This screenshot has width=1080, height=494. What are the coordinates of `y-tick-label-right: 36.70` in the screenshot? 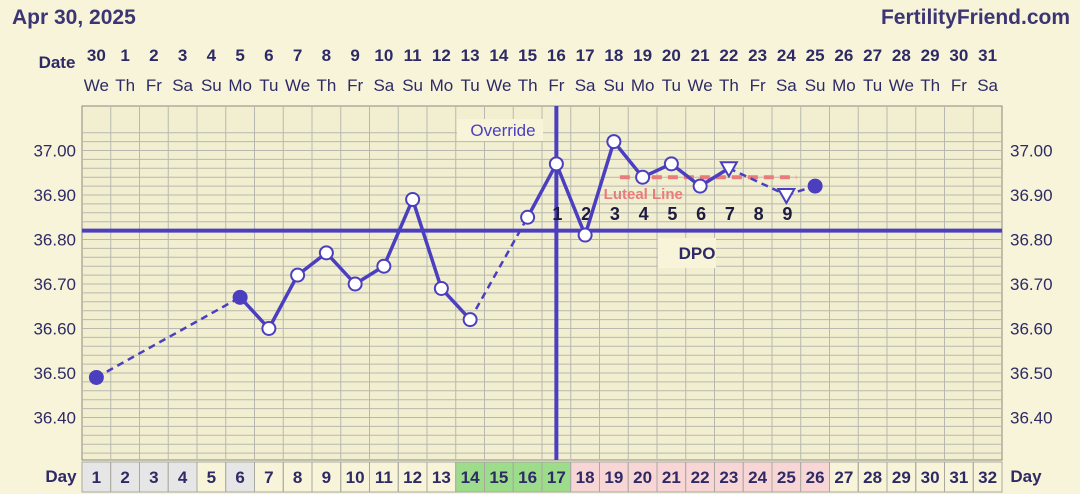 It's located at (1031, 284).